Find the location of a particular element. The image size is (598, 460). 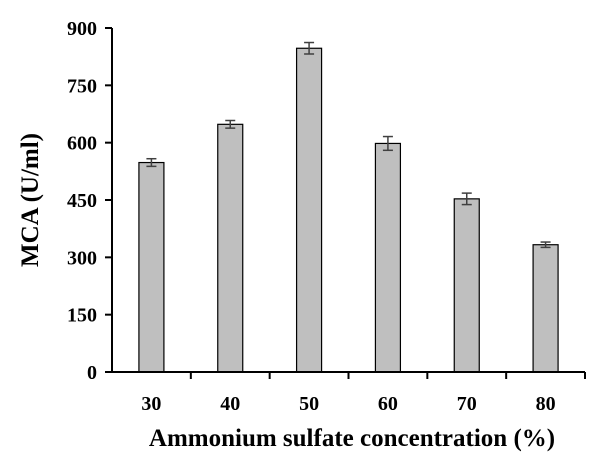

x-tick-label: 80 is located at coordinates (546, 404).